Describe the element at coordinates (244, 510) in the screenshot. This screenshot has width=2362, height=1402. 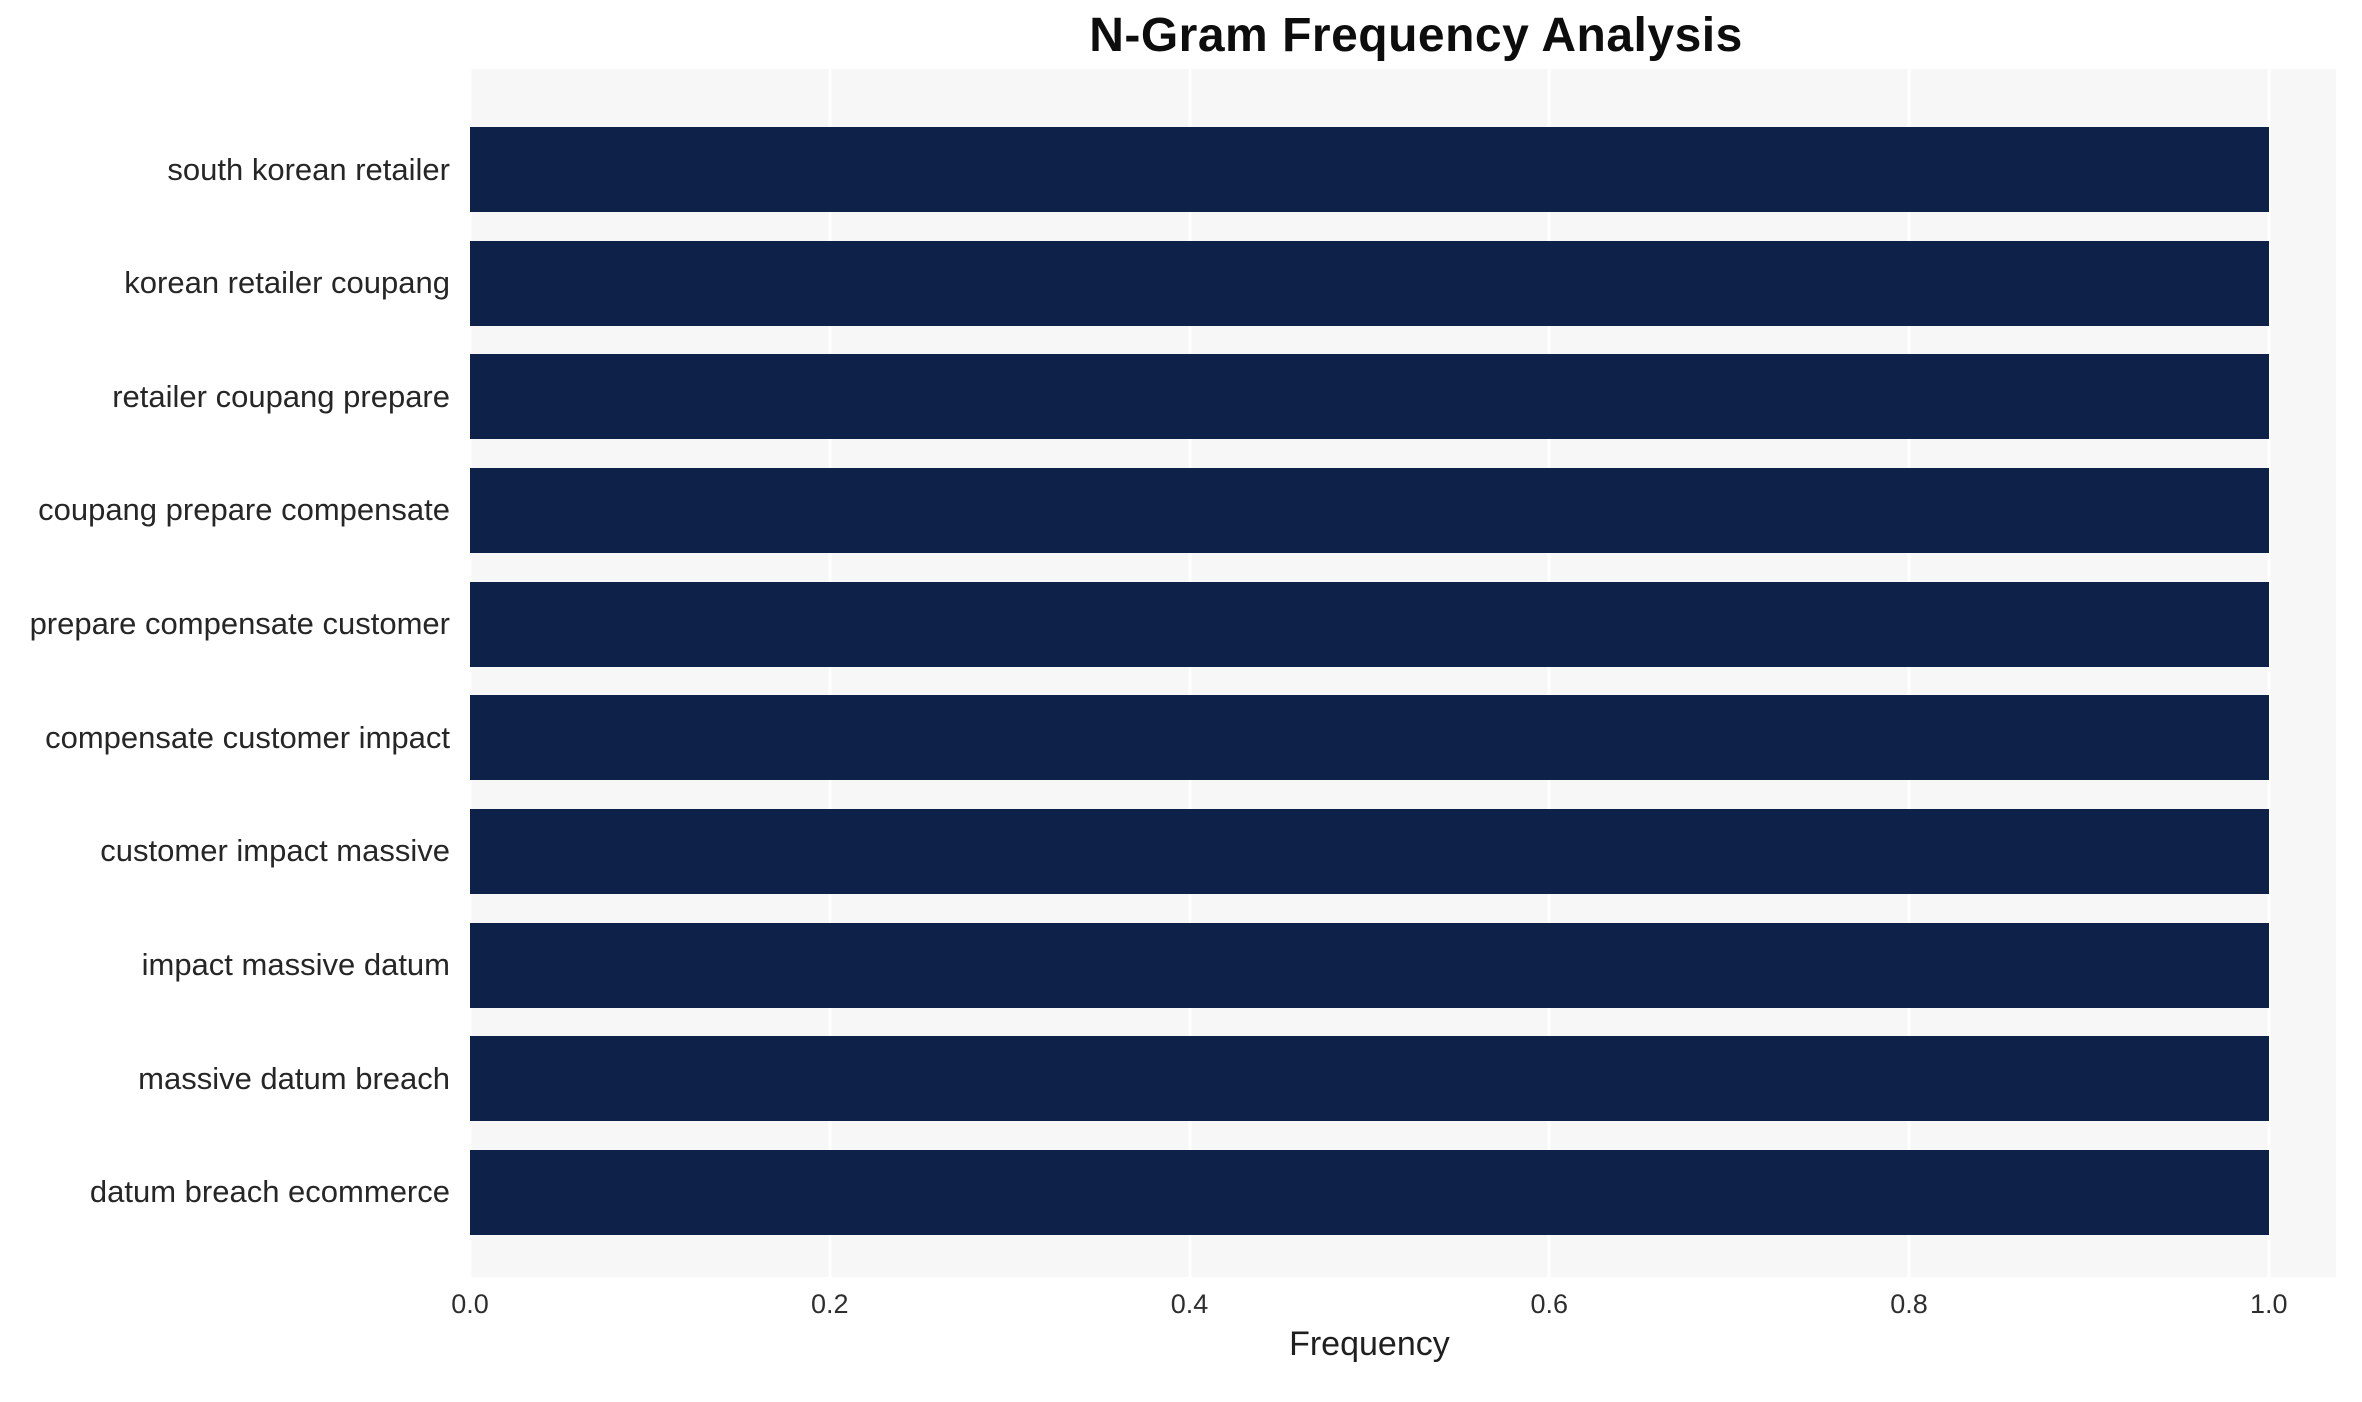
I see `y-tick-label: coupang prepare compensate` at that location.